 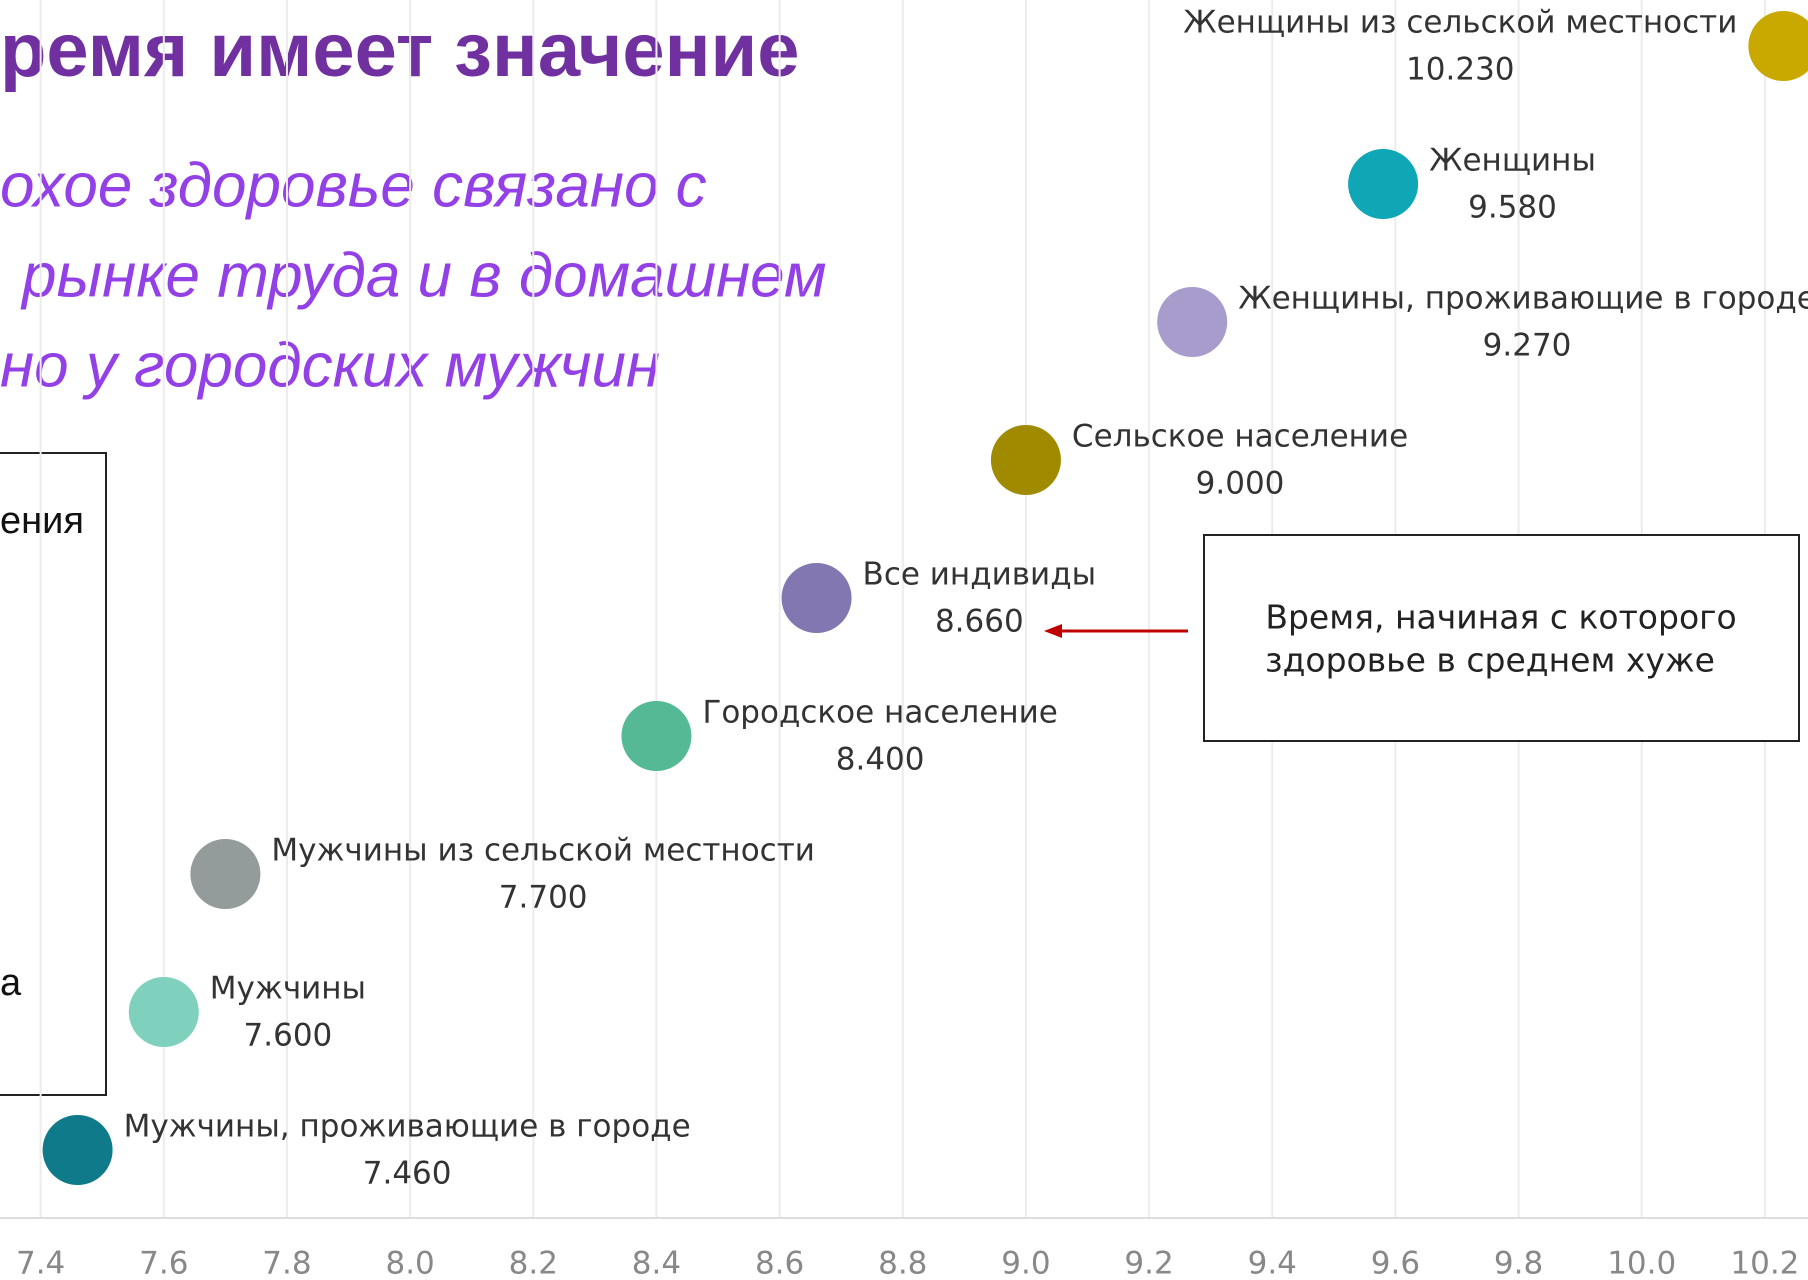 What do you see at coordinates (353, 185) in the screenshot?
I see `subtitle-line: охое здоровье связано с` at bounding box center [353, 185].